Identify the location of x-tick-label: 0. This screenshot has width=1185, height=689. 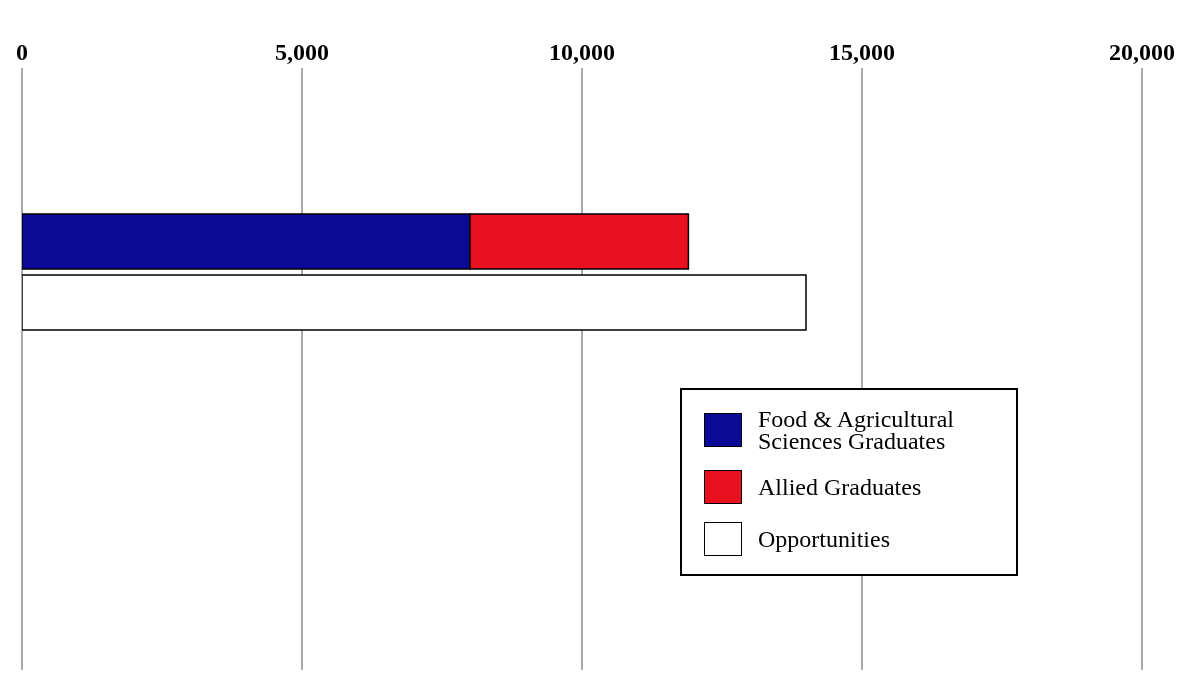
(22, 52).